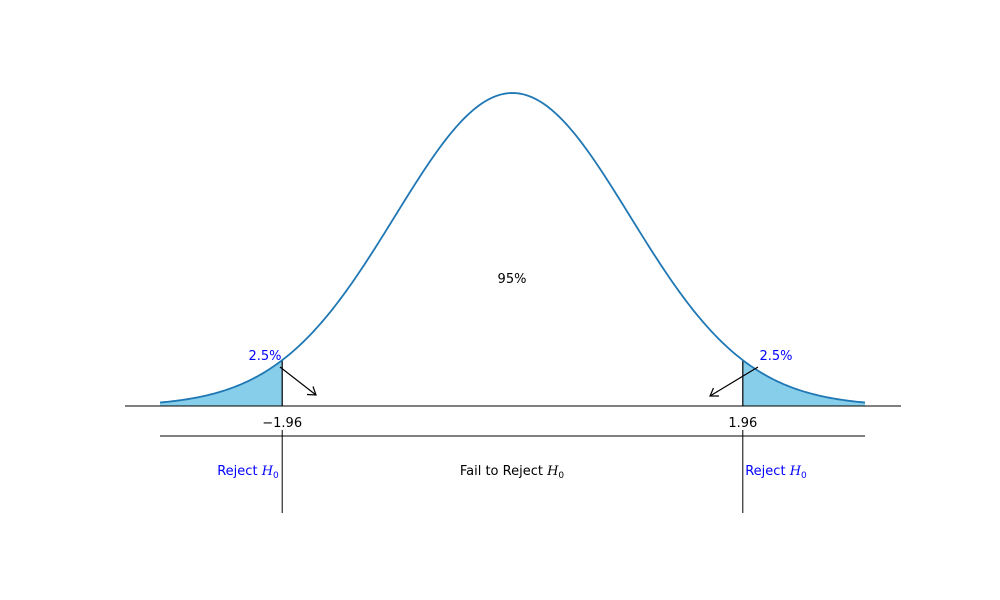  I want to click on region-label-text: Fail to Reject, so click(501, 471).